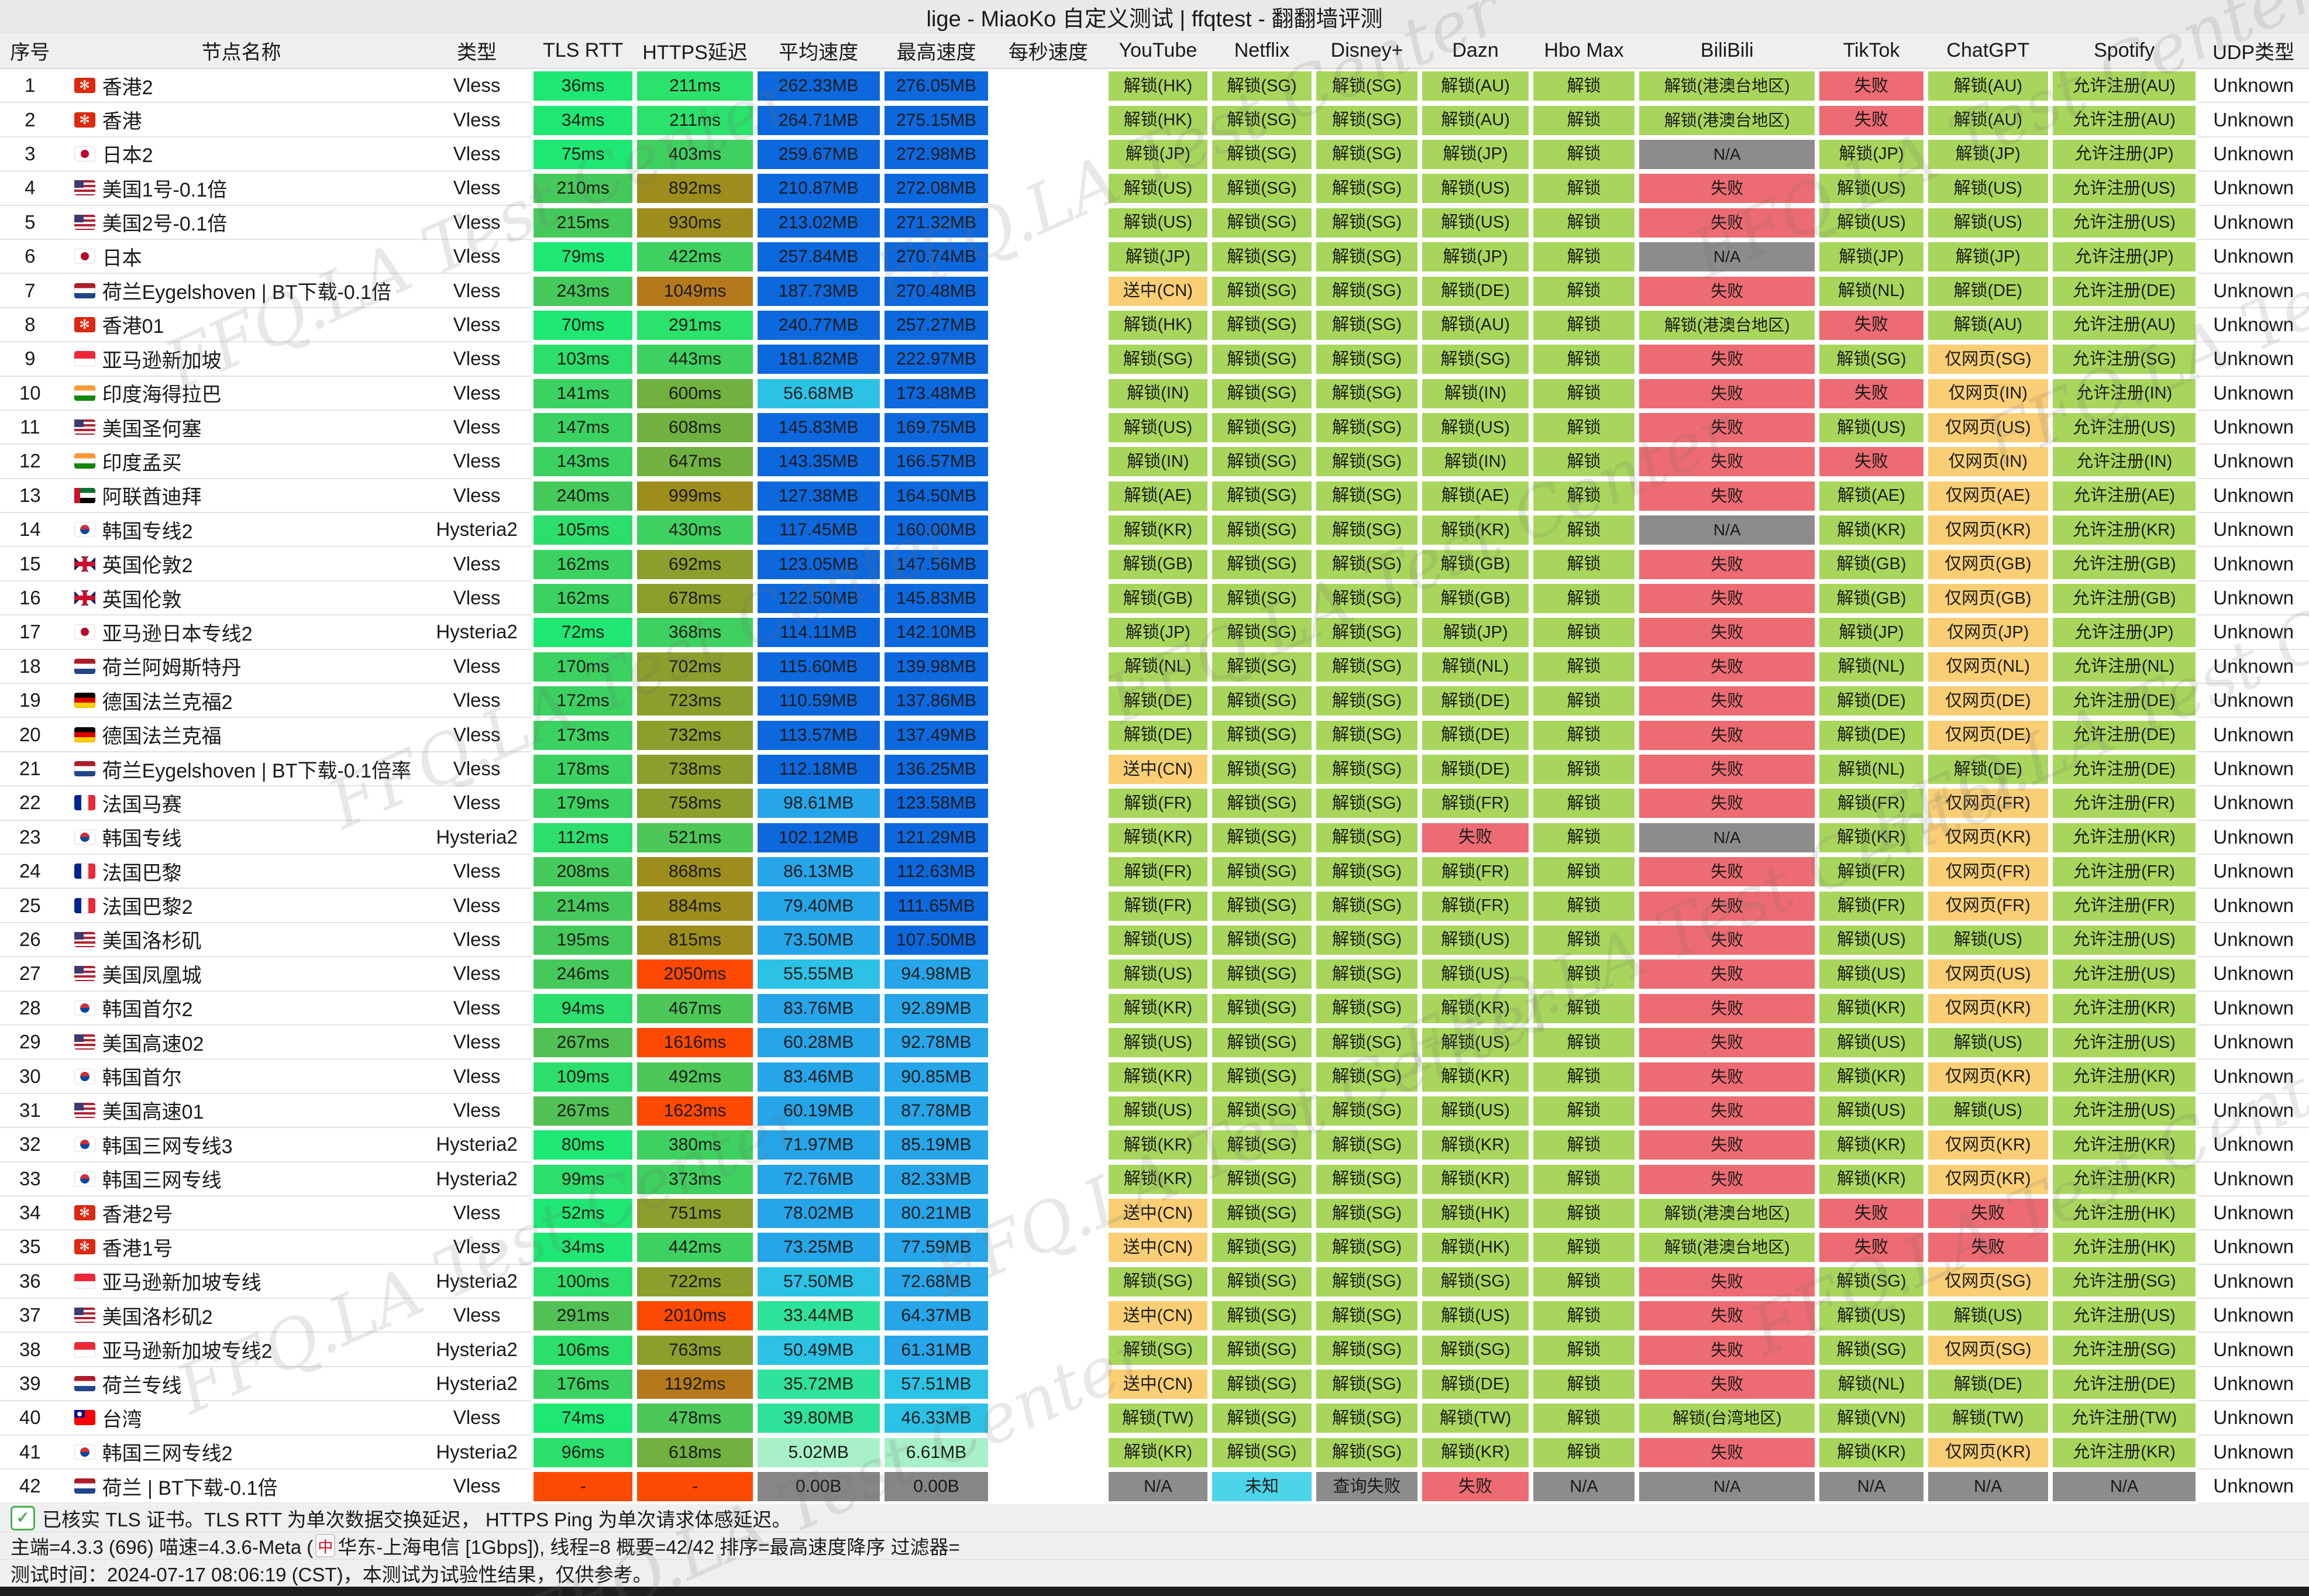 This screenshot has width=2309, height=1596. Describe the element at coordinates (937, 1350) in the screenshot. I see `max-speed-cell: 61.31MB` at that location.